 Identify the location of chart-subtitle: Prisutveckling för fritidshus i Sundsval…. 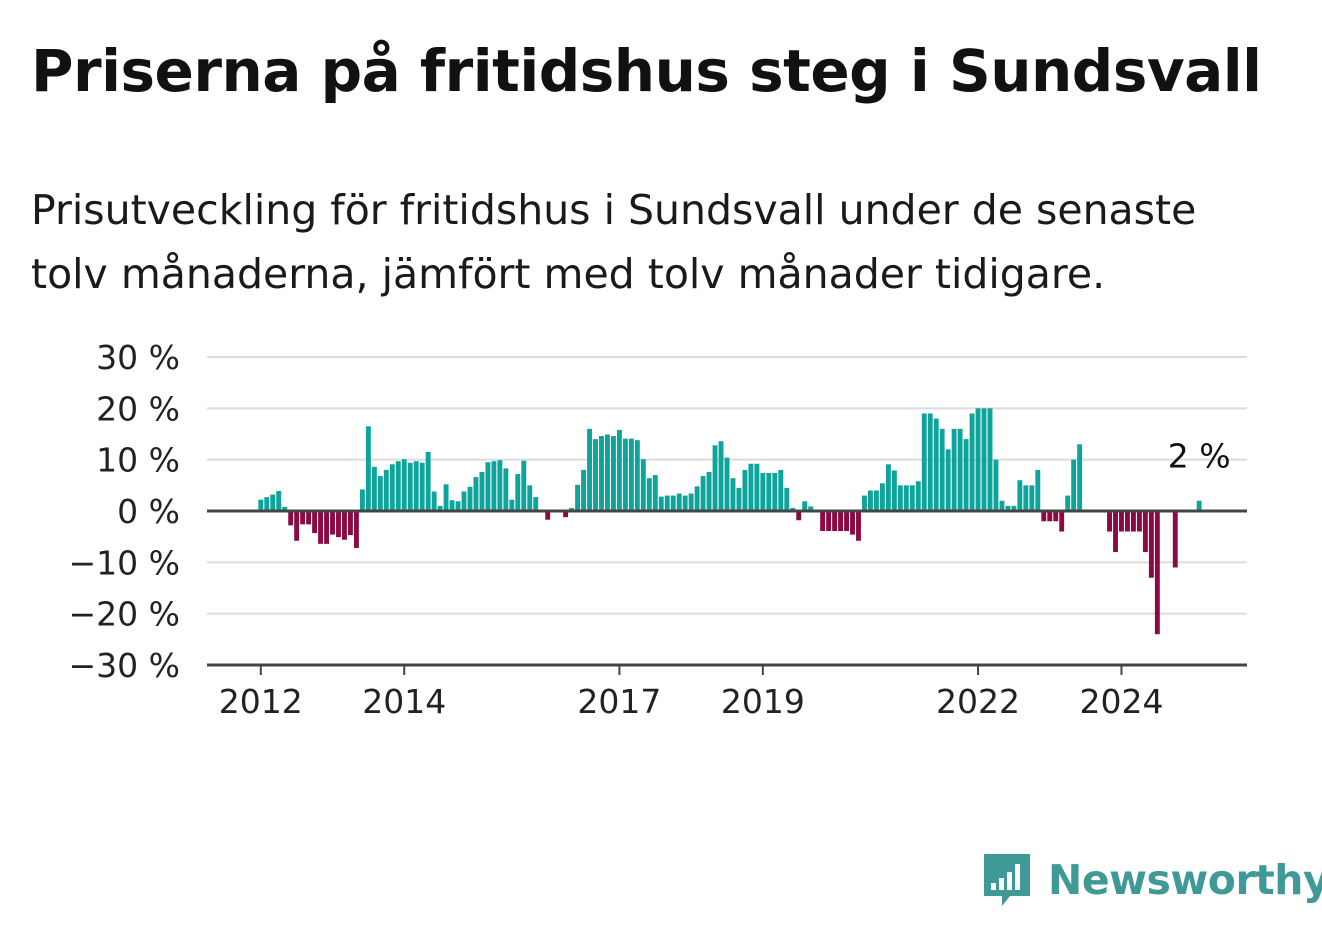
(614, 242).